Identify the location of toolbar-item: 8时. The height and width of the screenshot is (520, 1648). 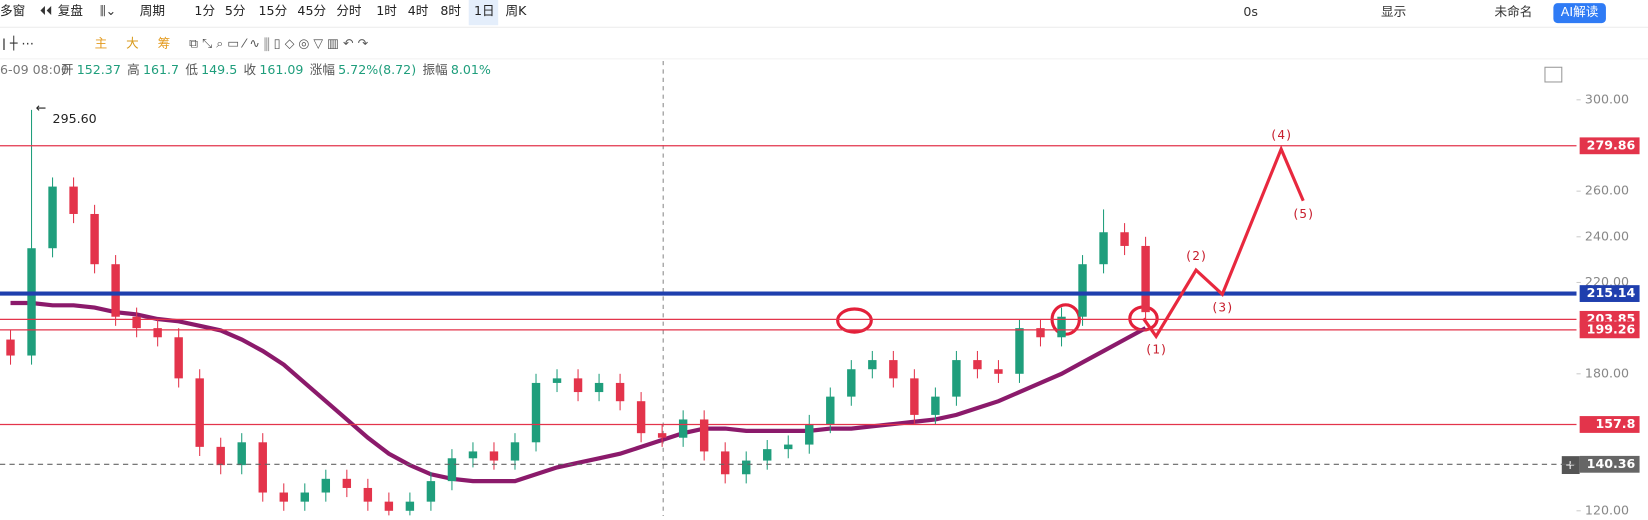
(450, 10).